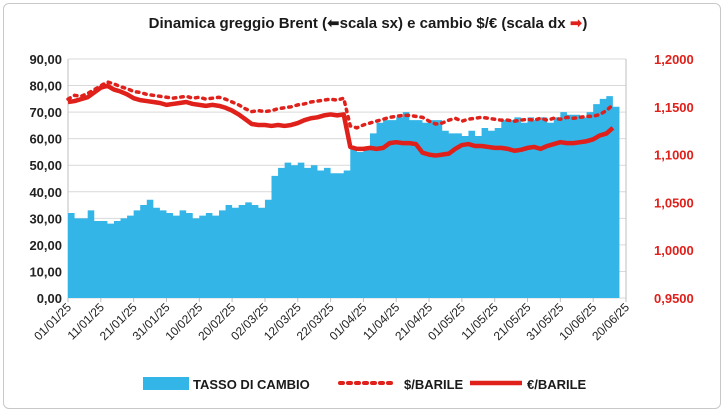 This screenshot has height=413, width=725. I want to click on legend-label-area: TASSO DI CAMBIO, so click(251, 384).